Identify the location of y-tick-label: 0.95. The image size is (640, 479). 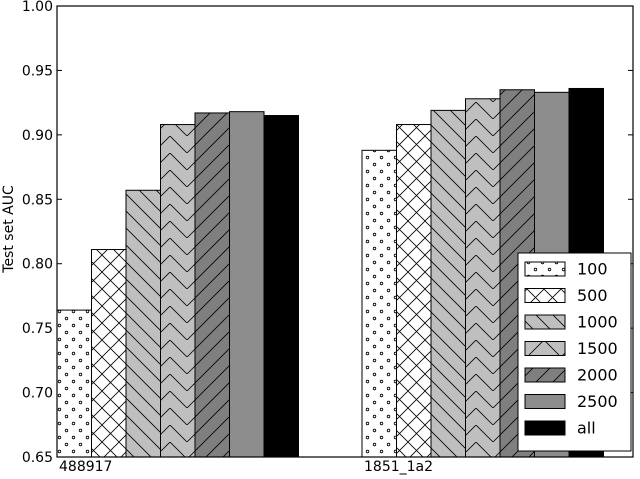
(37, 71).